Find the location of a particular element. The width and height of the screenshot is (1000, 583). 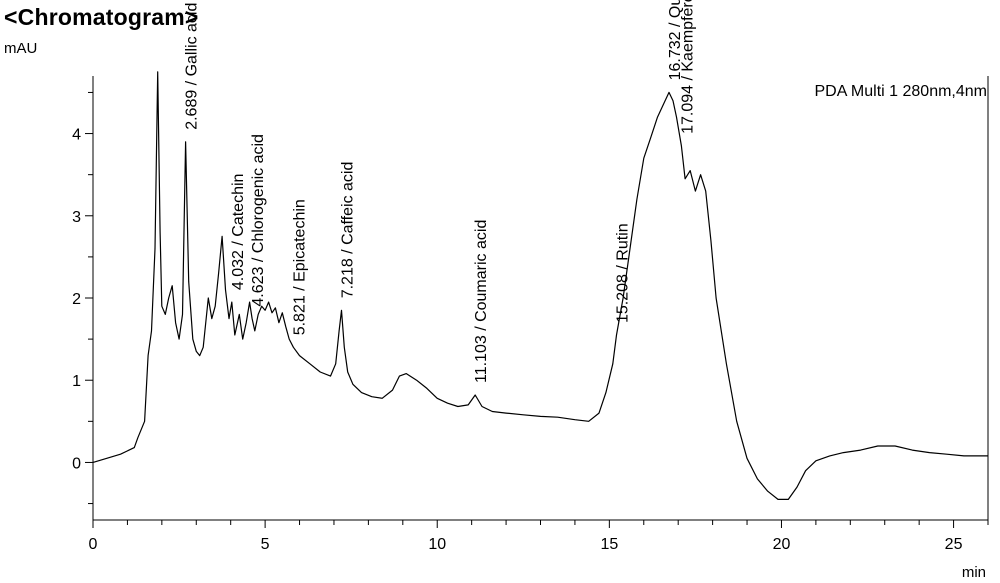

x-tick-label: 0 is located at coordinates (93, 544).